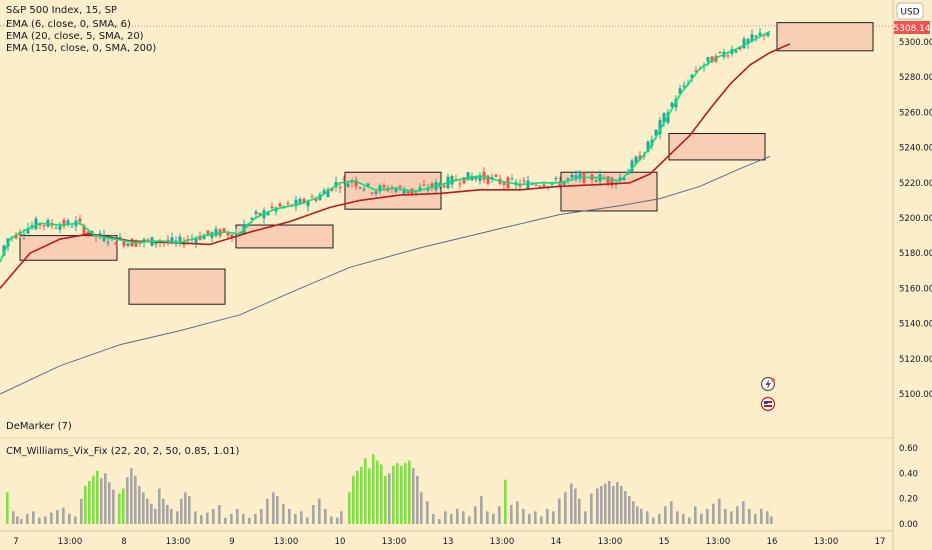 The width and height of the screenshot is (932, 550). Describe the element at coordinates (772, 542) in the screenshot. I see `time-tick-label: 16` at that location.